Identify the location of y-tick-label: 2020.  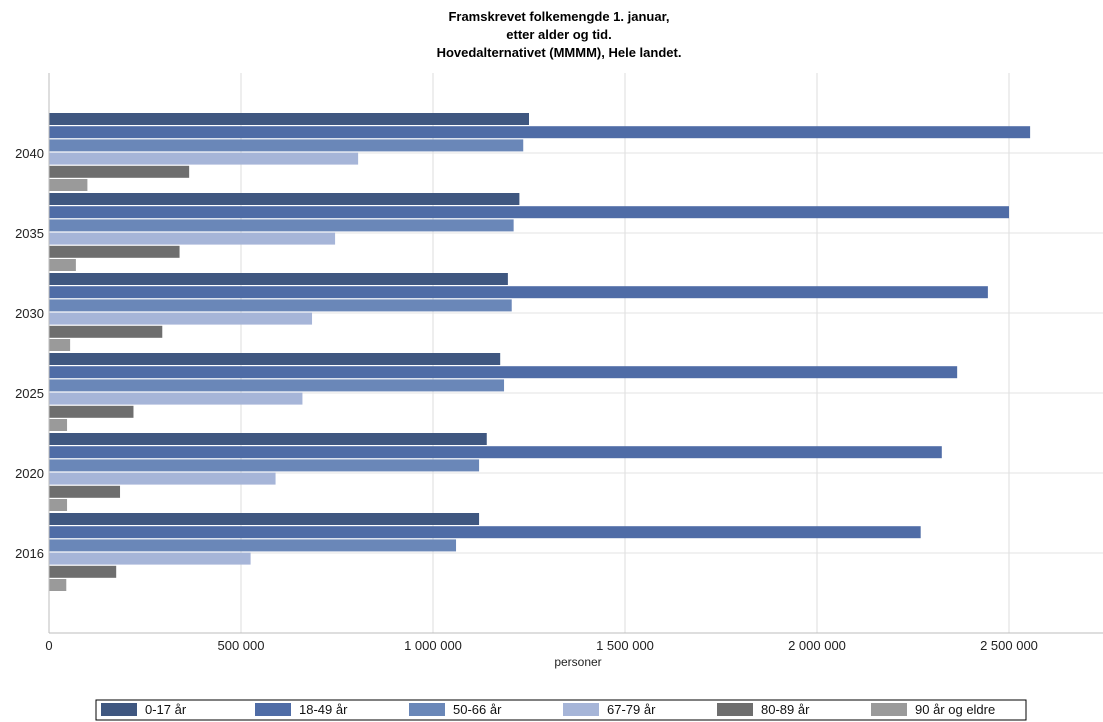
(29, 473).